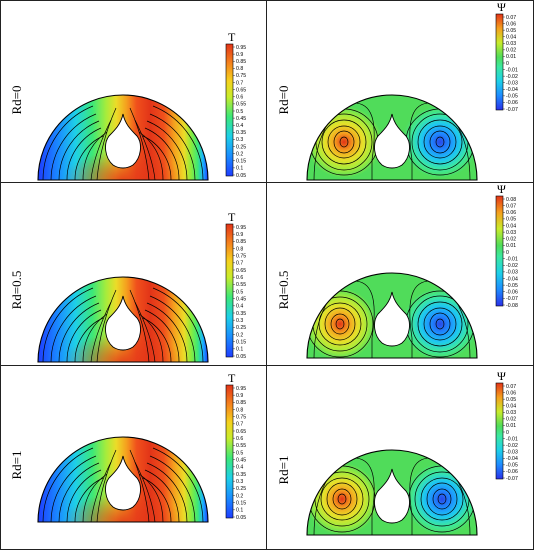  Describe the element at coordinates (232, 37) in the screenshot. I see `colorbar-title-temperature-rd0: T` at that location.